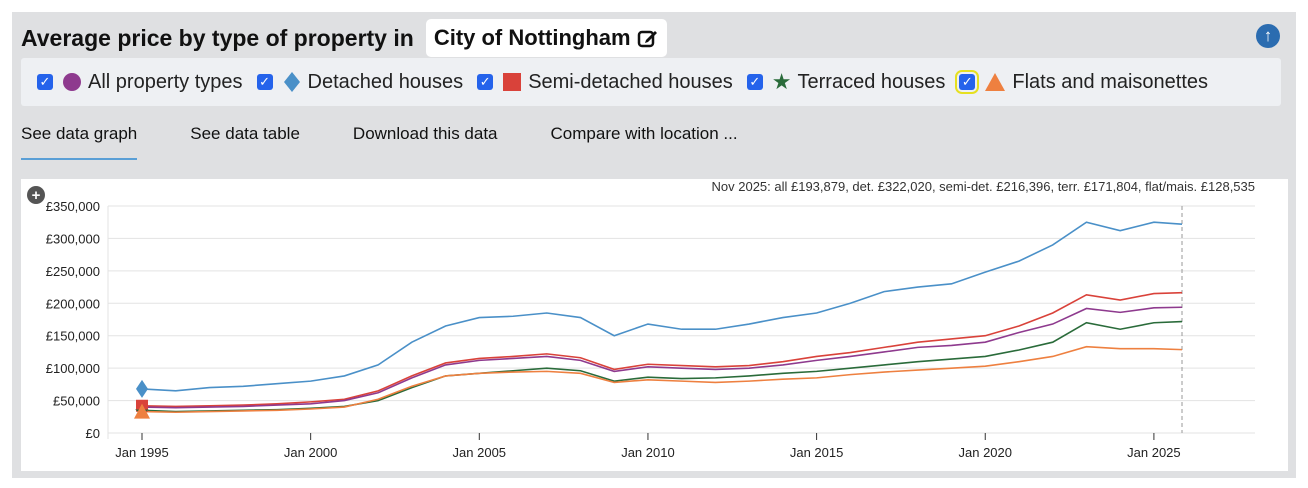 This screenshot has height=488, width=1308. Describe the element at coordinates (871, 81) in the screenshot. I see `legend-label: Terraced houses` at that location.